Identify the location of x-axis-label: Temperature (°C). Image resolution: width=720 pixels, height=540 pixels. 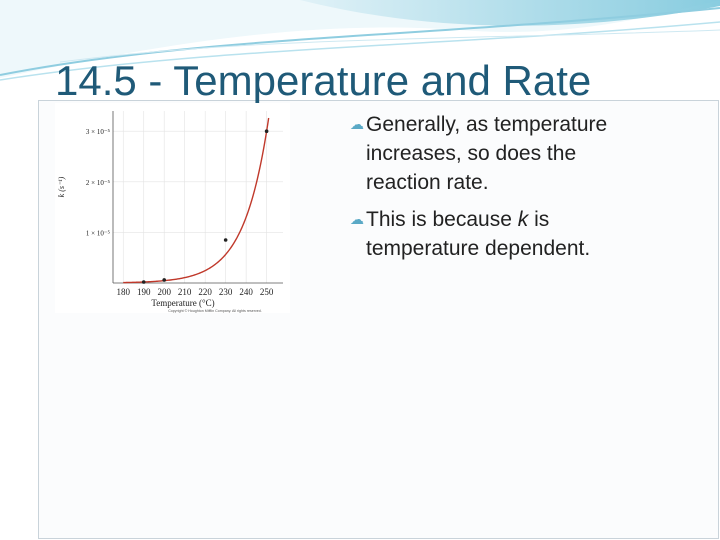
(182, 303).